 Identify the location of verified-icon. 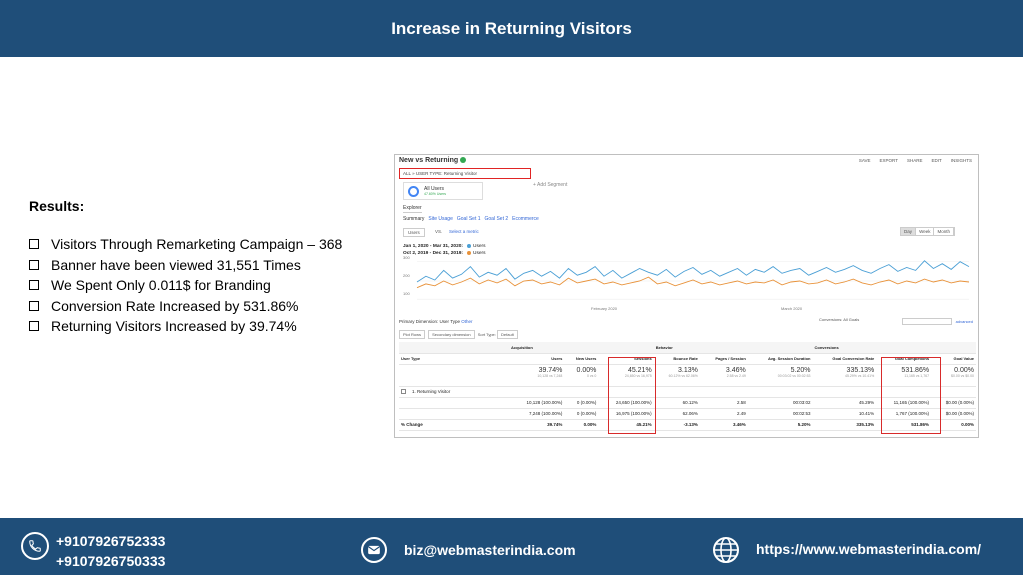
(463, 160).